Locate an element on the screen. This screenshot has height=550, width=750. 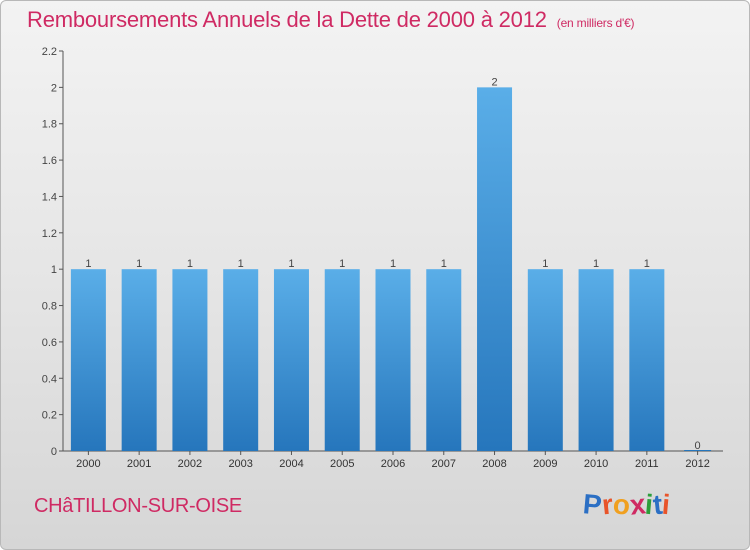
x-tick-label: 2000 is located at coordinates (88, 464).